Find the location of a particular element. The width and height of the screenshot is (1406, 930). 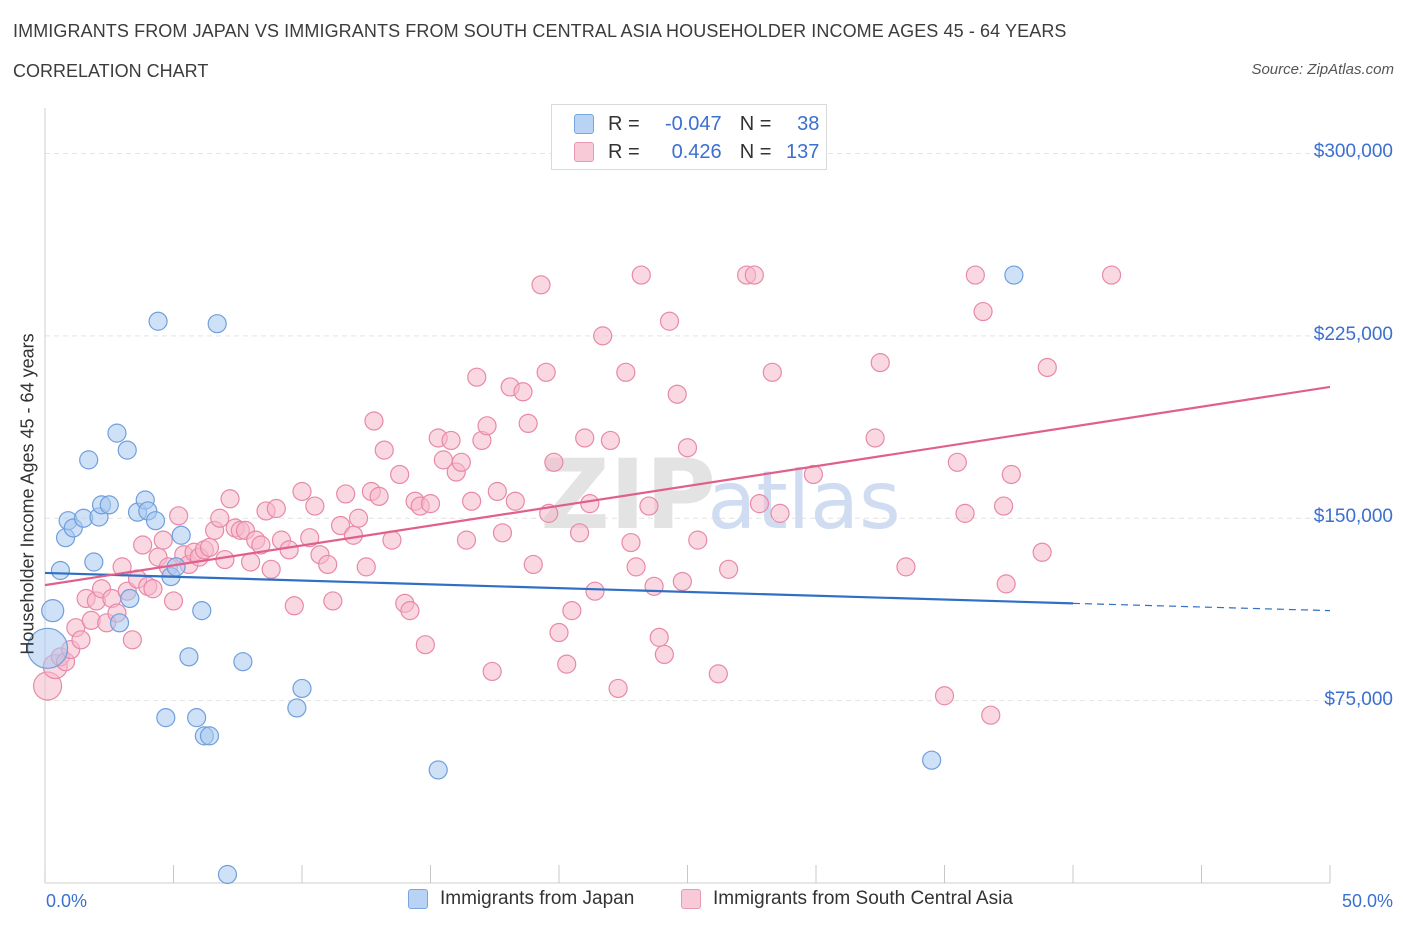

y-tick-label-2: $225,000 is located at coordinates (1353, 334).